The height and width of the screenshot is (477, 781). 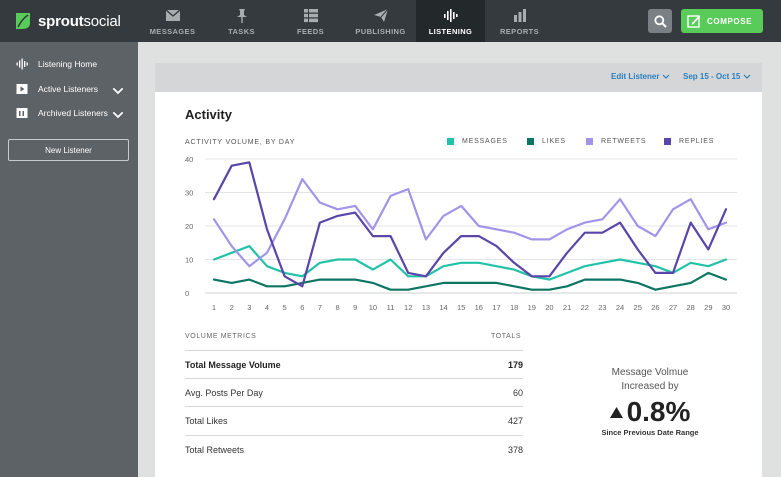 I want to click on play-folder-icon, so click(x=22, y=89).